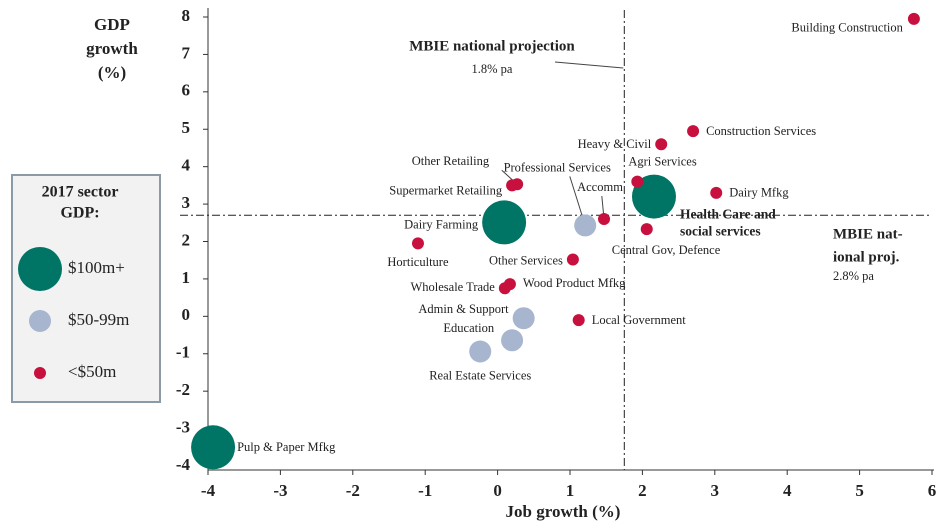 The height and width of the screenshot is (524, 939). What do you see at coordinates (868, 234) in the screenshot?
I see `reference-label: MBIE nat-` at bounding box center [868, 234].